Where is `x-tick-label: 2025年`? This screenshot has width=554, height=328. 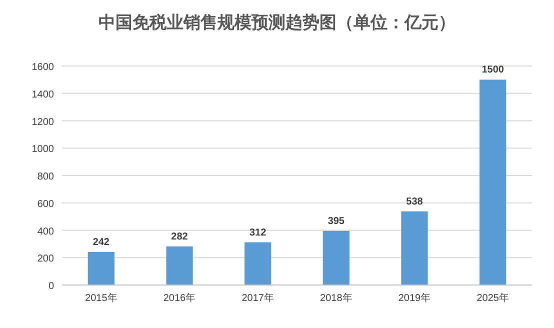
x-tick-label: 2025年 is located at coordinates (492, 298).